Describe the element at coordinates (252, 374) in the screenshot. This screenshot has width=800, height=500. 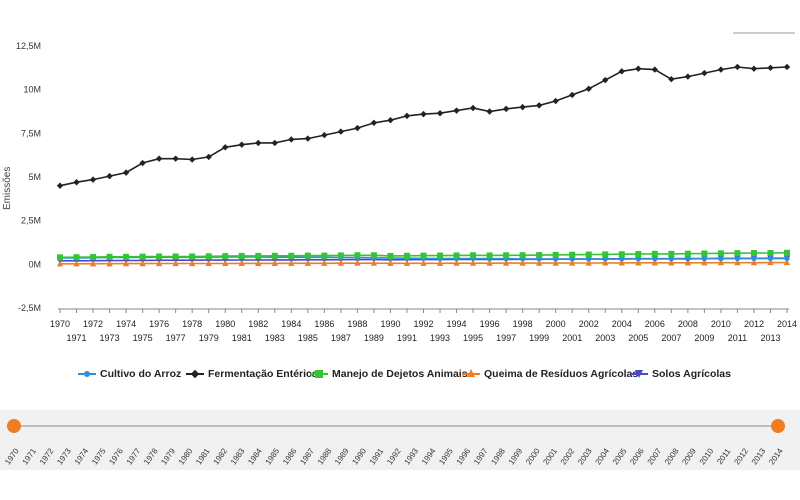
I see `legend-item-fermentacao-enterica: Fermentação Entérica` at that location.